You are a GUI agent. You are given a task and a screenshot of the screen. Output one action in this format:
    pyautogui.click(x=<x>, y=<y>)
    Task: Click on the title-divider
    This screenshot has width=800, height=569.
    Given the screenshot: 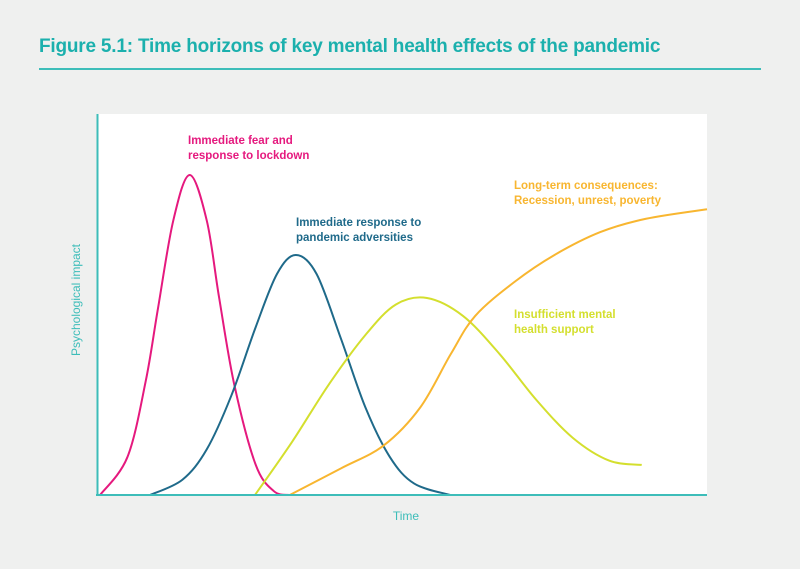 What is the action you would take?
    pyautogui.click(x=400, y=69)
    